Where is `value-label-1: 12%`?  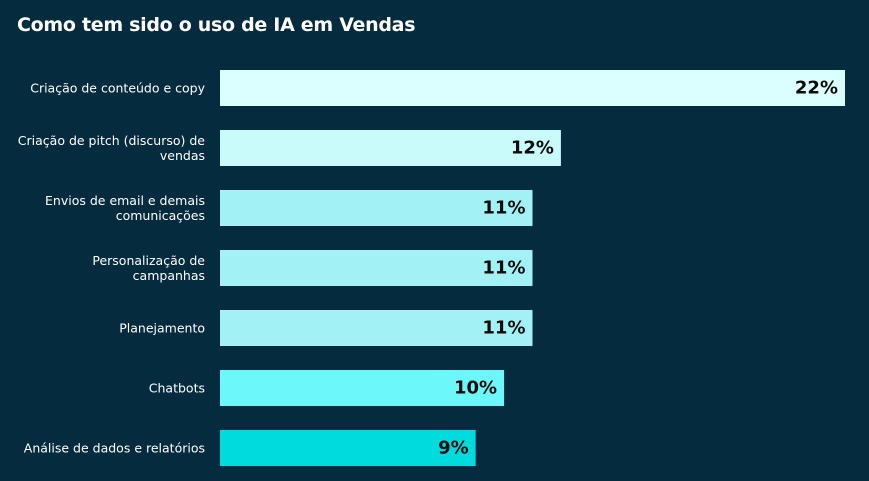 value-label-1: 12% is located at coordinates (532, 148).